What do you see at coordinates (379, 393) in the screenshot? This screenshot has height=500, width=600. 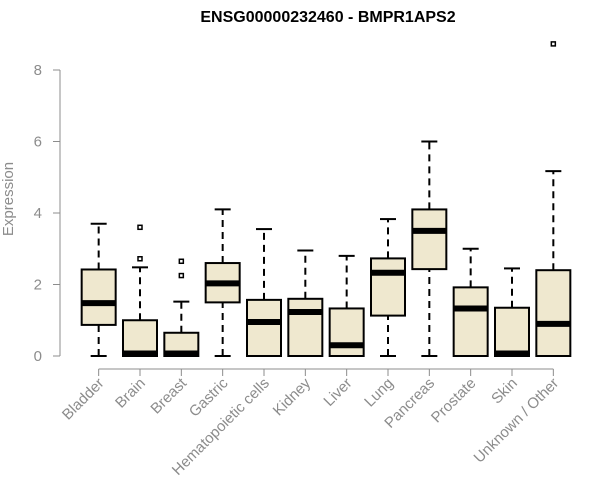 I see `x-tick-label: Lung` at bounding box center [379, 393].